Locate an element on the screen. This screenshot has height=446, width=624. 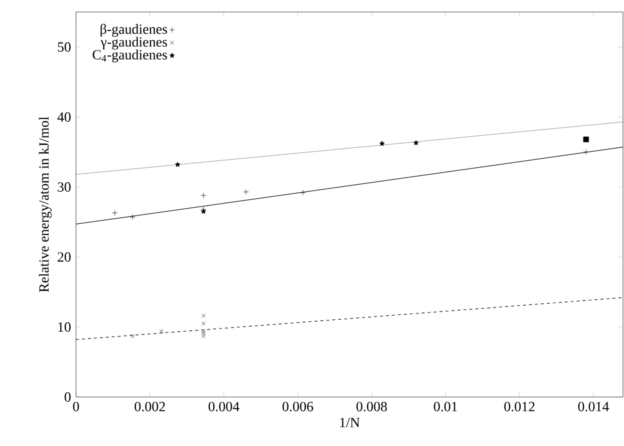
y-tick-label: 0 is located at coordinates (67, 397).